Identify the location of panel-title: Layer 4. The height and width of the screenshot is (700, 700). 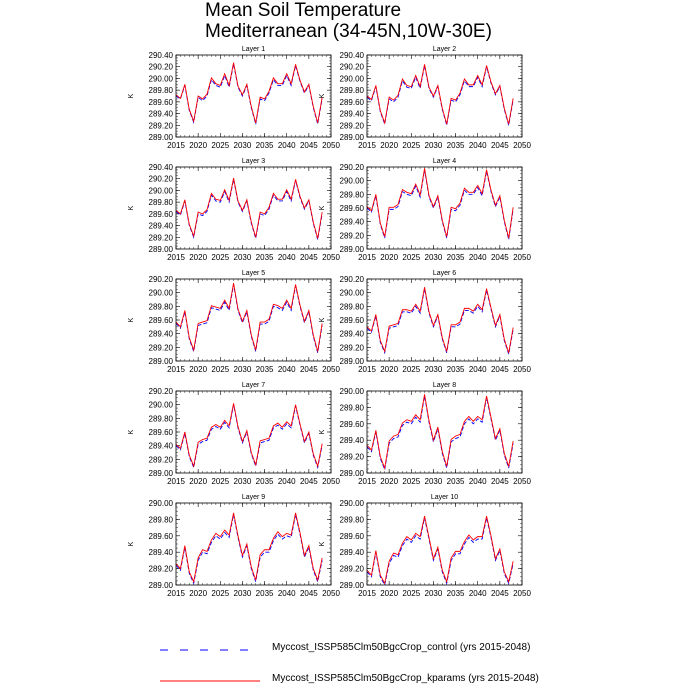
(444, 161).